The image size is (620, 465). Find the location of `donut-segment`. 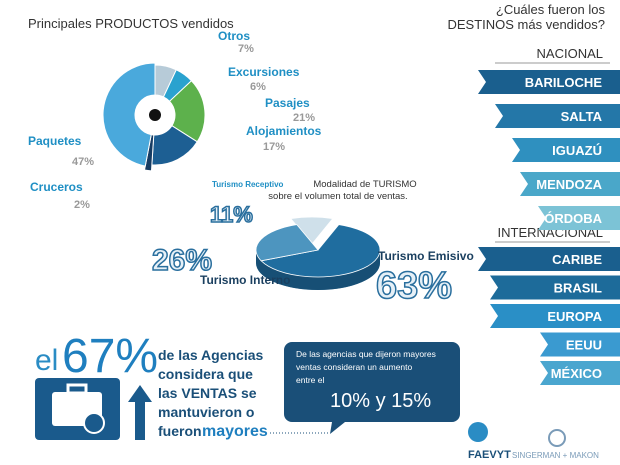

donut-segment is located at coordinates (129, 114).